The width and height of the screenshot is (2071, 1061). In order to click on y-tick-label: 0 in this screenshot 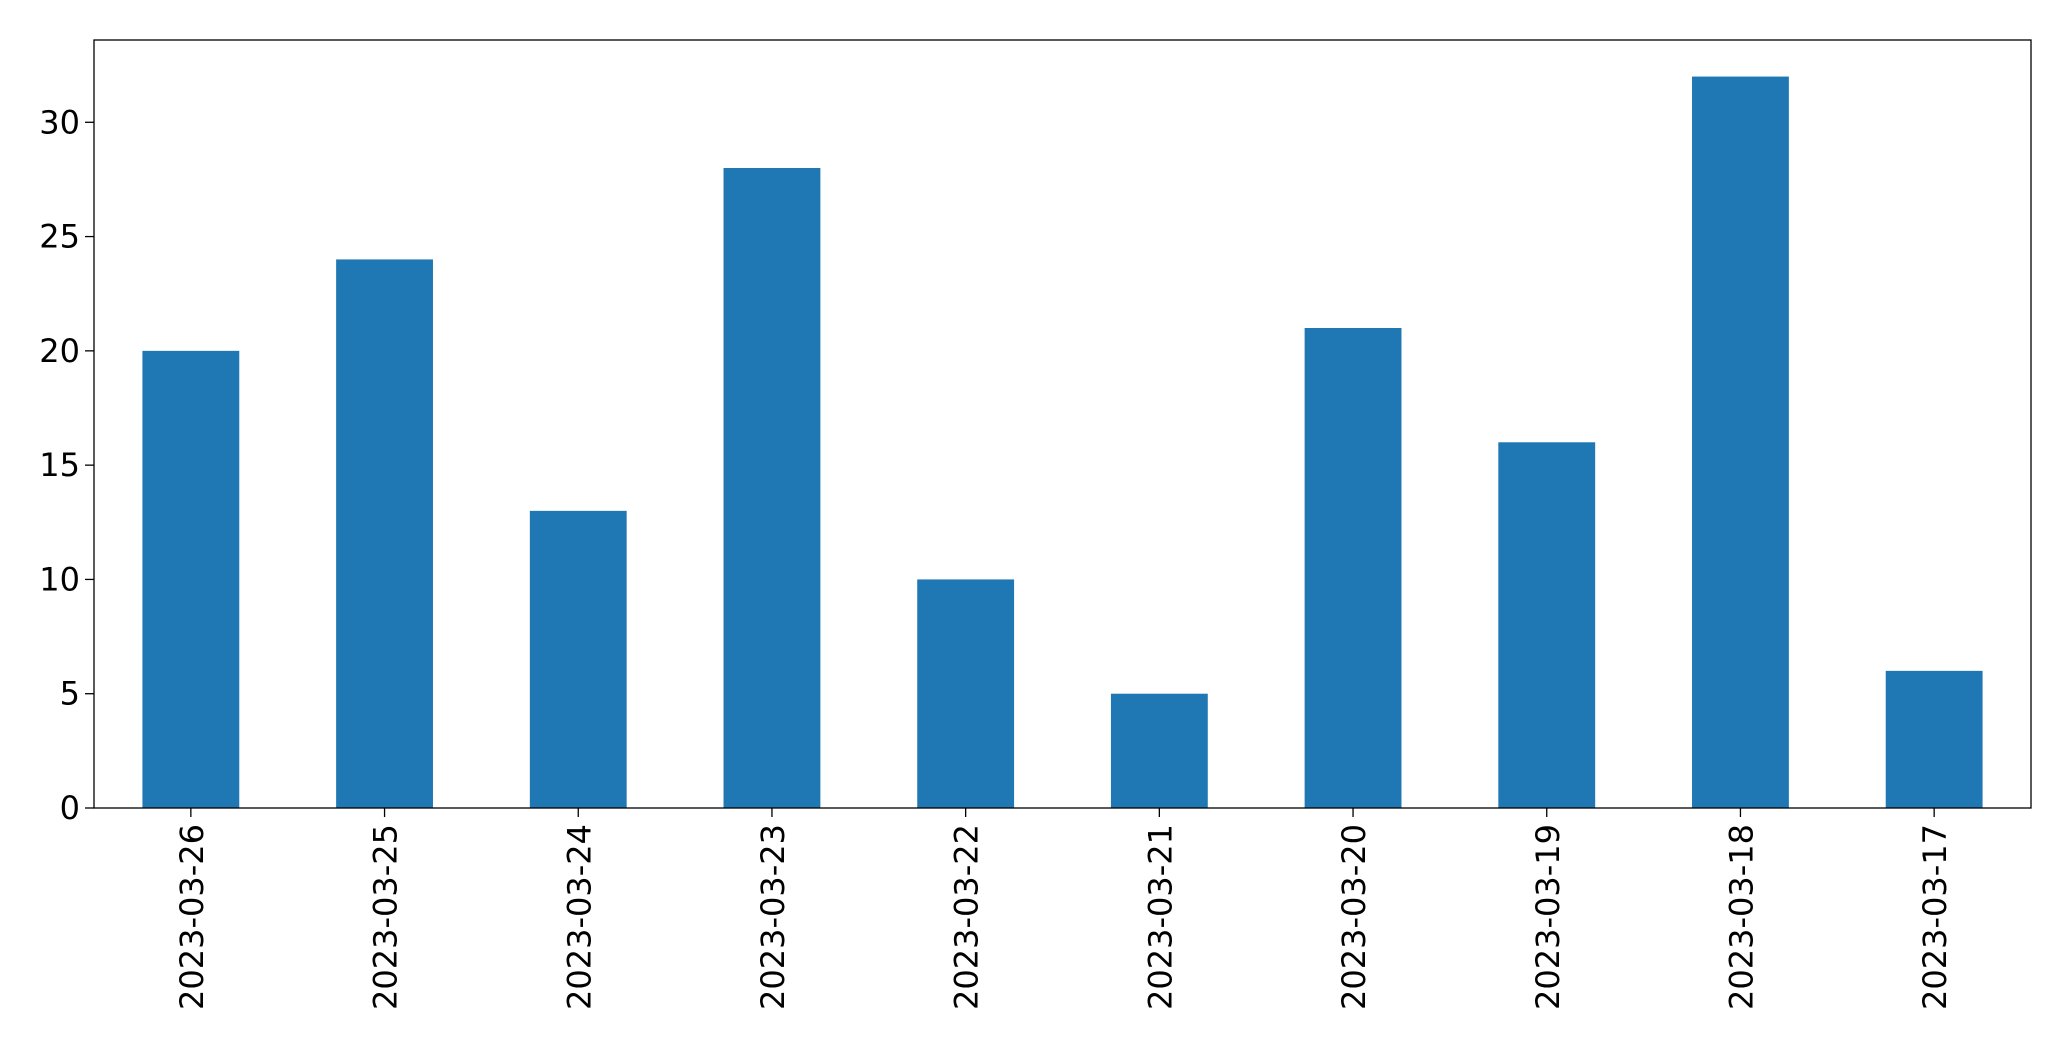, I will do `click(70, 808)`.